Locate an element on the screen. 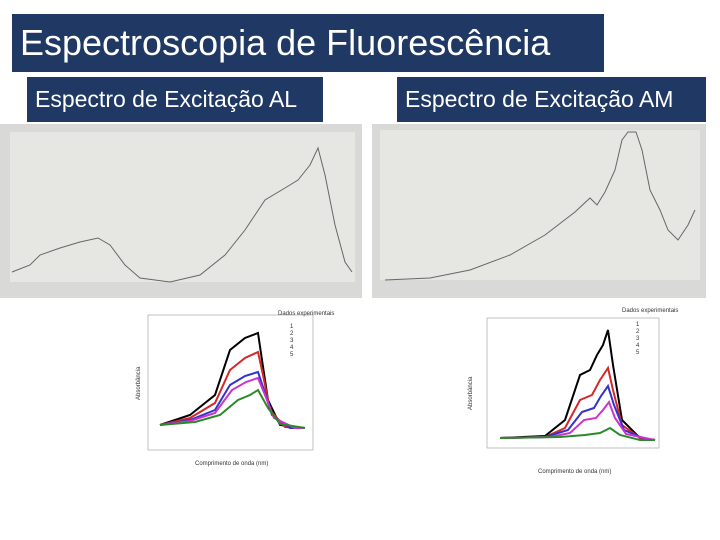 The height and width of the screenshot is (540, 720). slide-title: Espectroscopia de Fluorescência is located at coordinates (308, 43).